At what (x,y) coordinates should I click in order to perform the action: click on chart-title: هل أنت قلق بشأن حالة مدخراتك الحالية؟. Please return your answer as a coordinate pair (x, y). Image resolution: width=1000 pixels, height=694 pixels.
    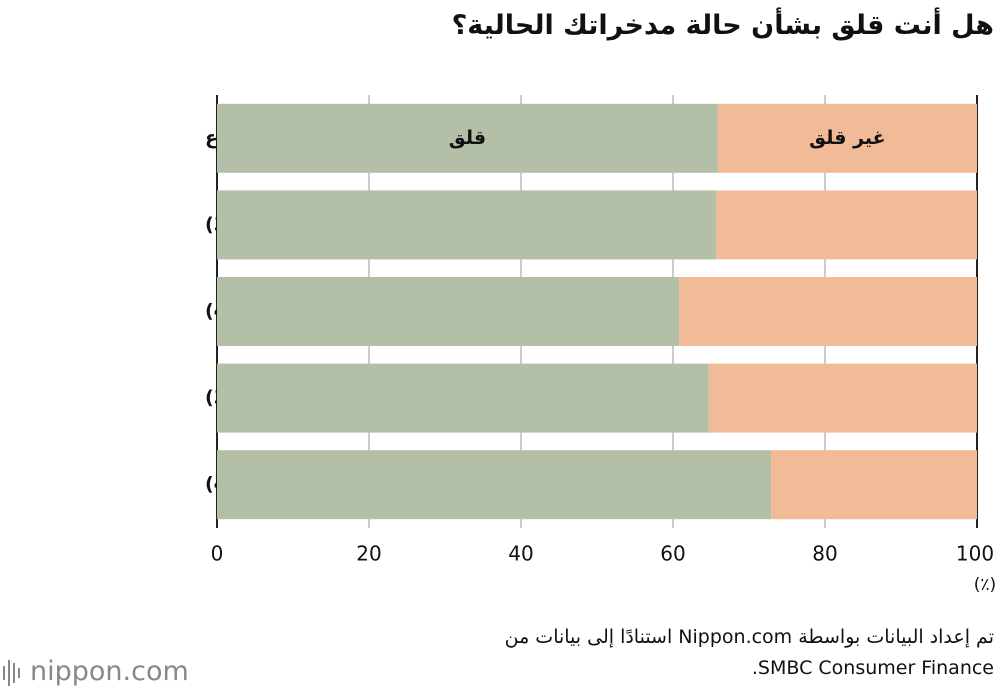
    Looking at the image, I should click on (722, 25).